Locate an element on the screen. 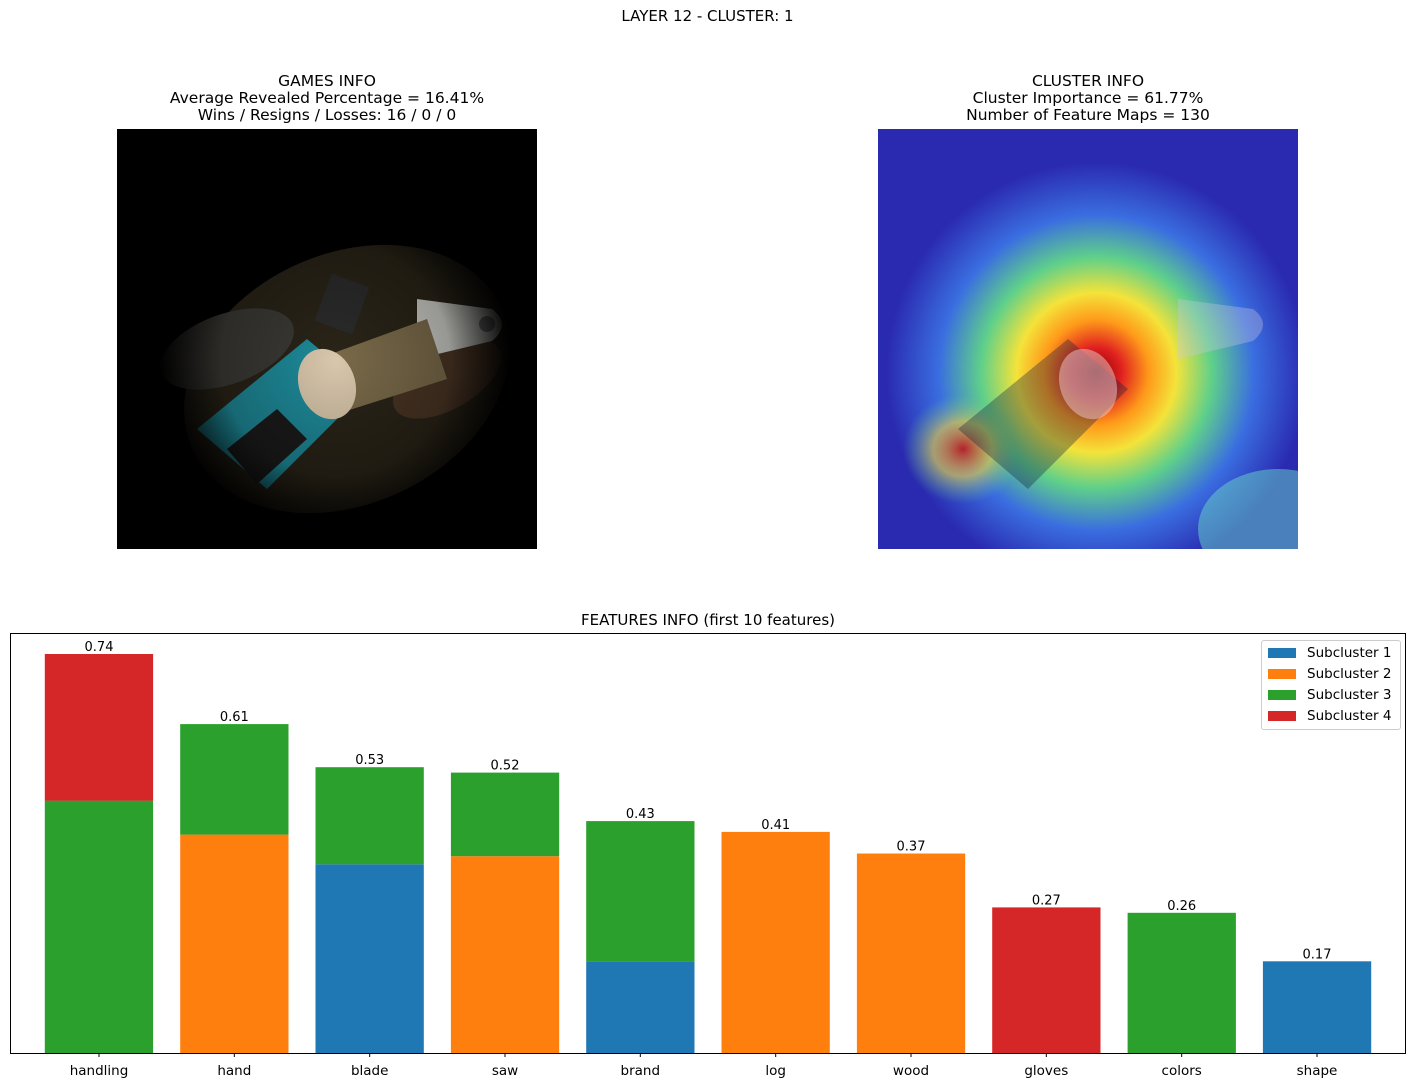 This screenshot has width=1415, height=1087. x-tick-label-brand: brand is located at coordinates (641, 1071).